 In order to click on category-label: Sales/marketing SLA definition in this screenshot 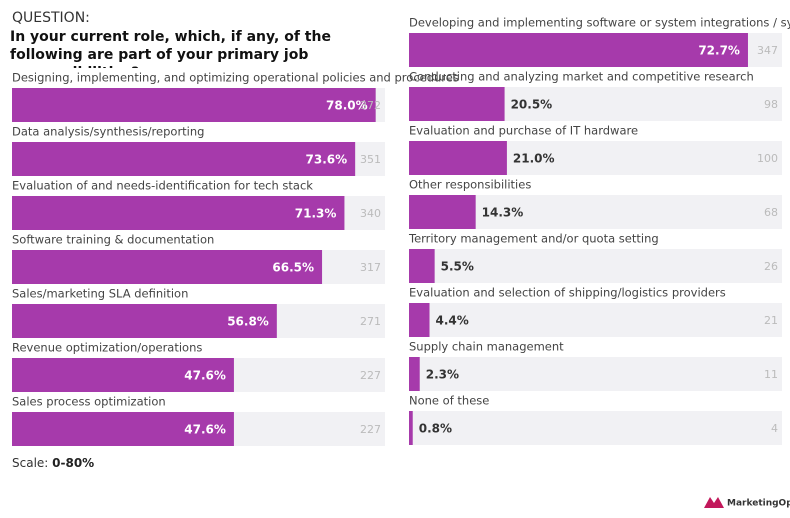, I will do `click(100, 294)`.